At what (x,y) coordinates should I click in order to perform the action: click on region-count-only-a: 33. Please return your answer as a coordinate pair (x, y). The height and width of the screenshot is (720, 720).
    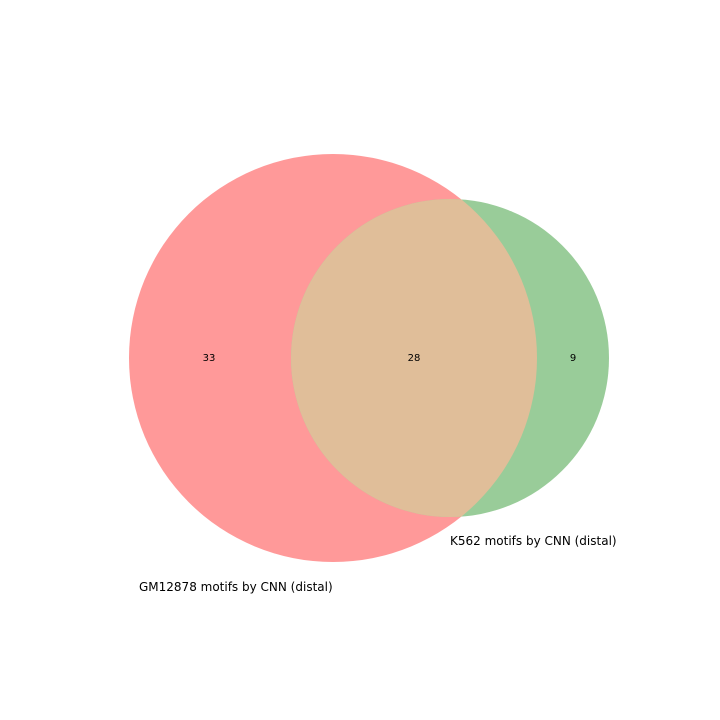
    Looking at the image, I should click on (209, 358).